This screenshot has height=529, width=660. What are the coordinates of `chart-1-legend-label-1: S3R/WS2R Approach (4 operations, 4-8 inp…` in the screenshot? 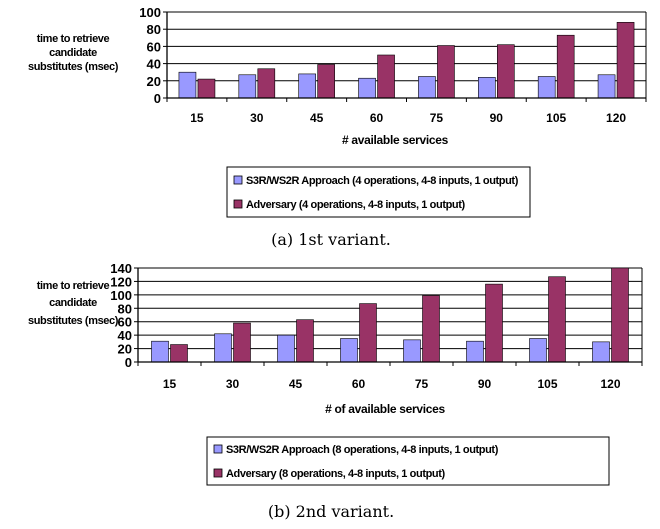 It's located at (382, 181).